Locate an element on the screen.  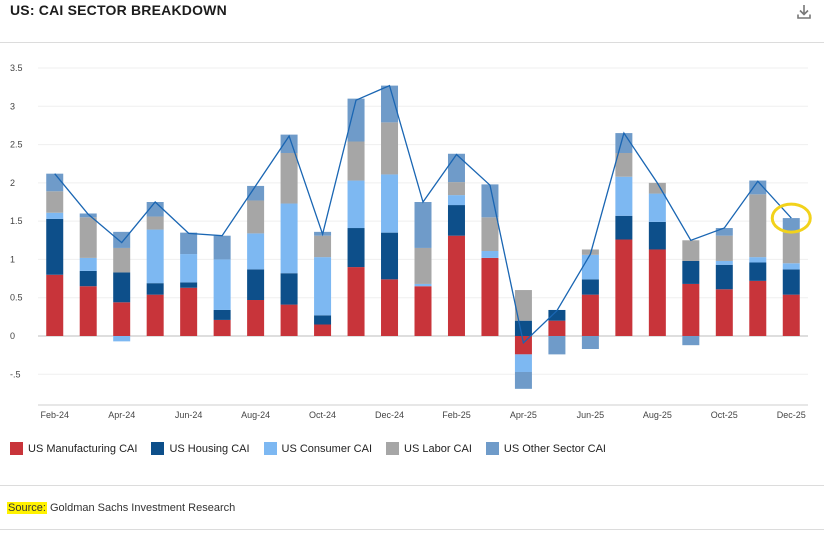
x-tick-label: Jun-25 is located at coordinates (591, 415).